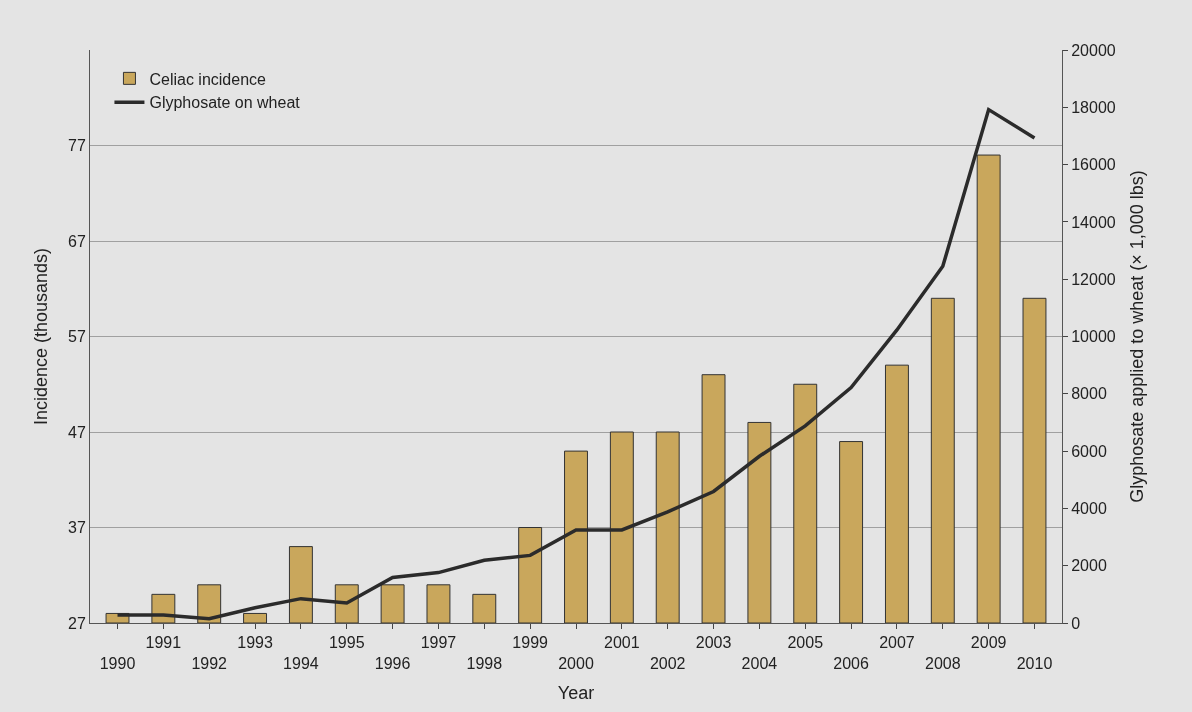 The width and height of the screenshot is (1192, 712). Describe the element at coordinates (622, 643) in the screenshot. I see `x-tick-label: 2001` at that location.